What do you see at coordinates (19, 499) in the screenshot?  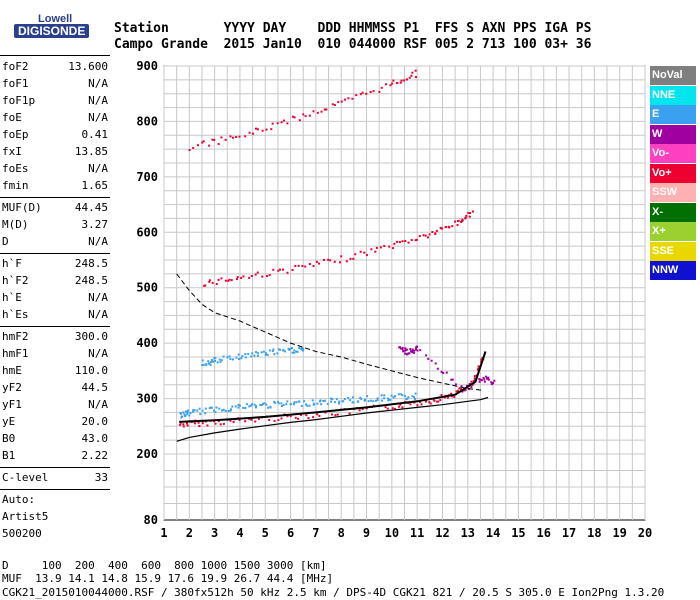 I see `auto-scaling-text: Auto:` at bounding box center [19, 499].